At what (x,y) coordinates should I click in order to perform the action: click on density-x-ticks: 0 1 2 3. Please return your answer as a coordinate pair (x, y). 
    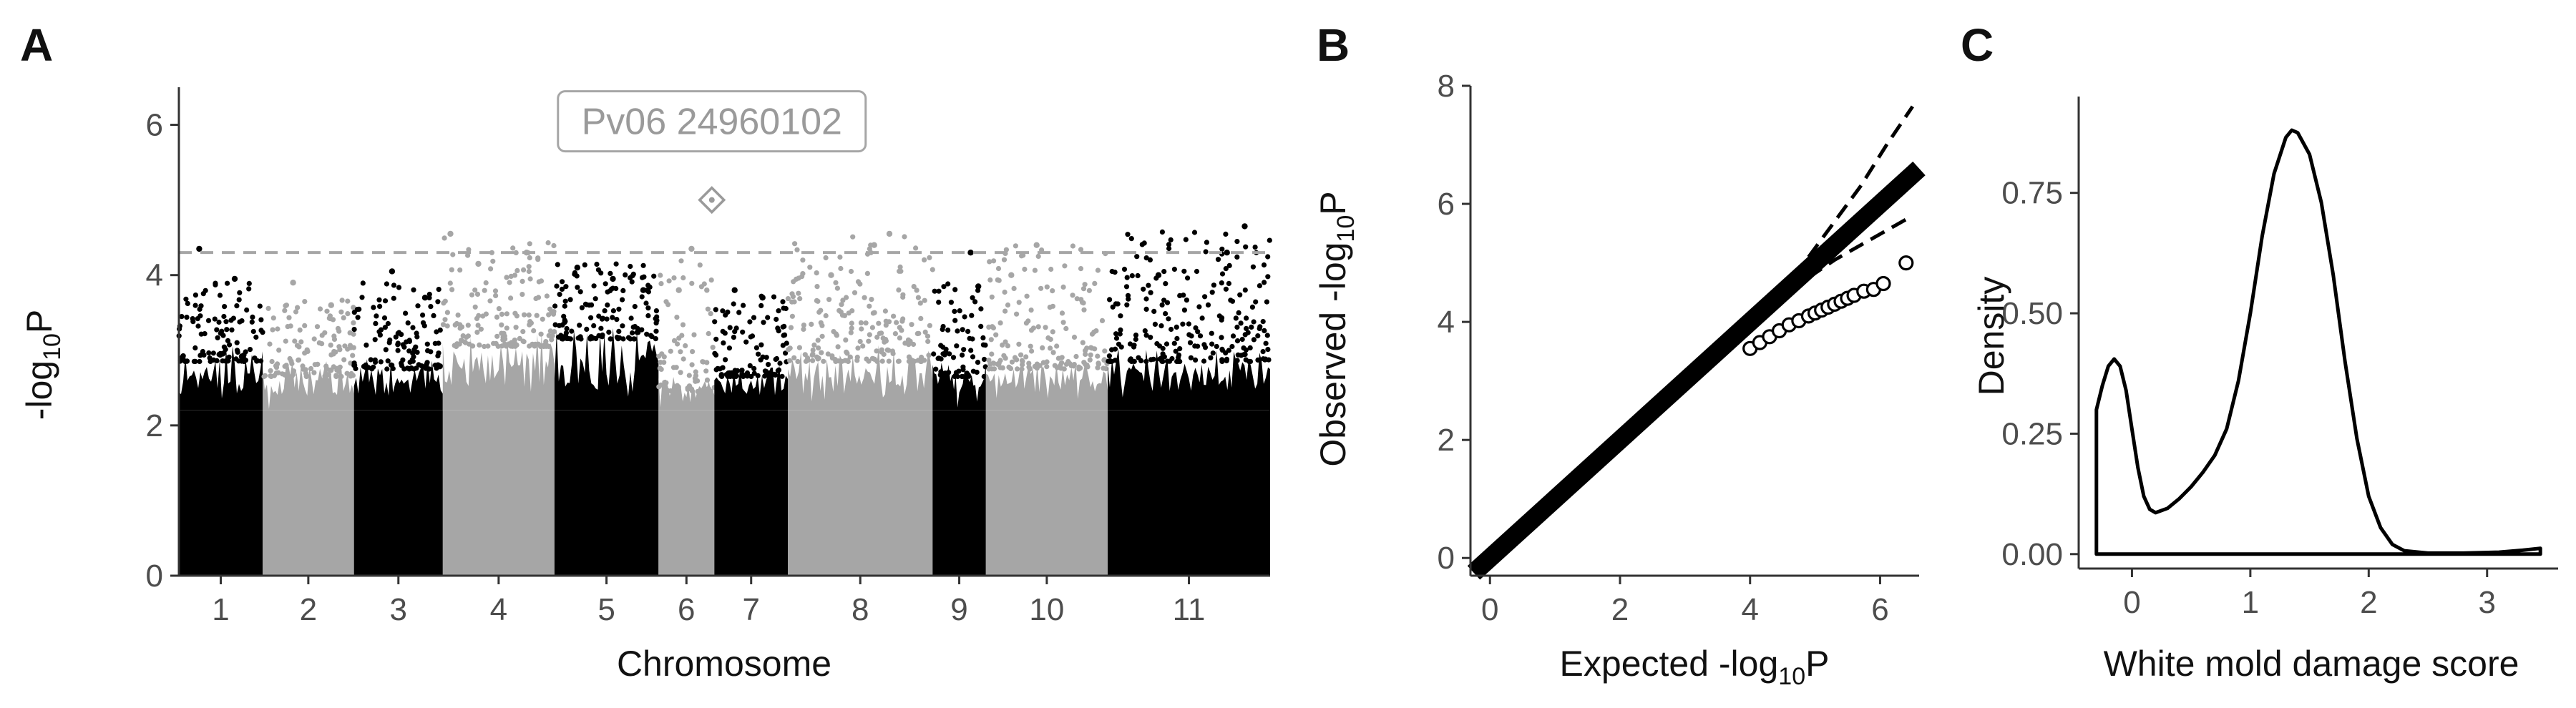
    Looking at the image, I should click on (2309, 595).